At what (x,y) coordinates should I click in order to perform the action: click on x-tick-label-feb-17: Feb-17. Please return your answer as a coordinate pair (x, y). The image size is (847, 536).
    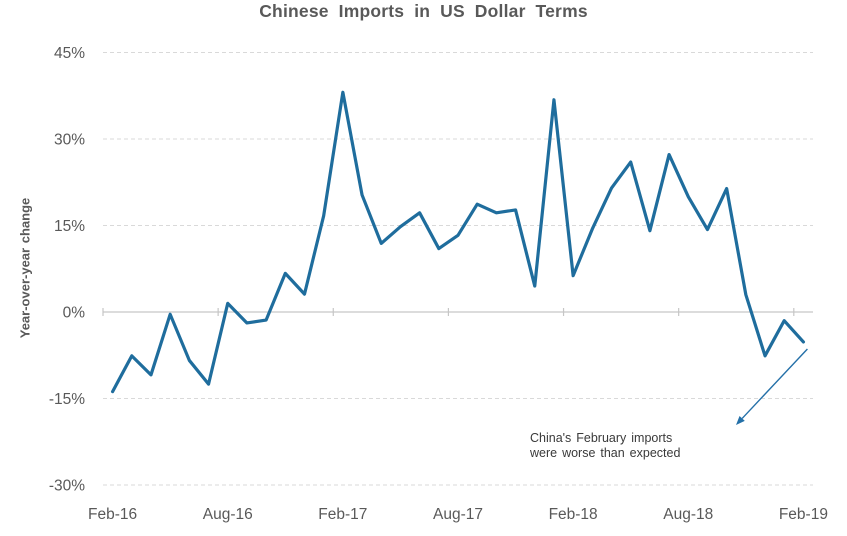
    Looking at the image, I should click on (342, 514).